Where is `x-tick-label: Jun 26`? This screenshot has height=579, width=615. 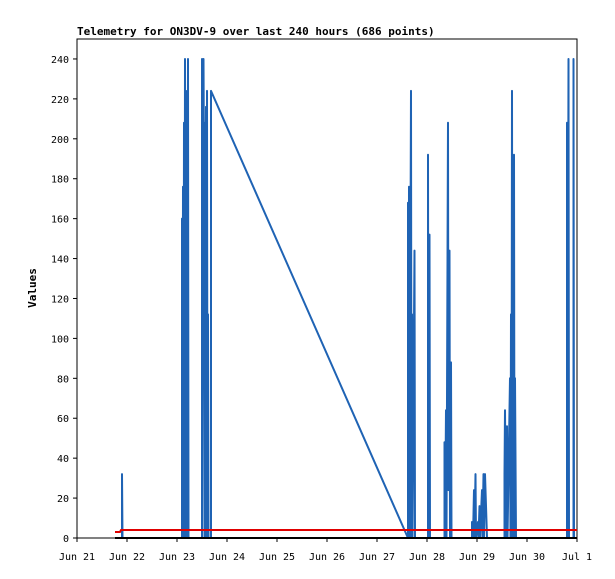
x-tick-label: Jun 26 is located at coordinates (327, 557).